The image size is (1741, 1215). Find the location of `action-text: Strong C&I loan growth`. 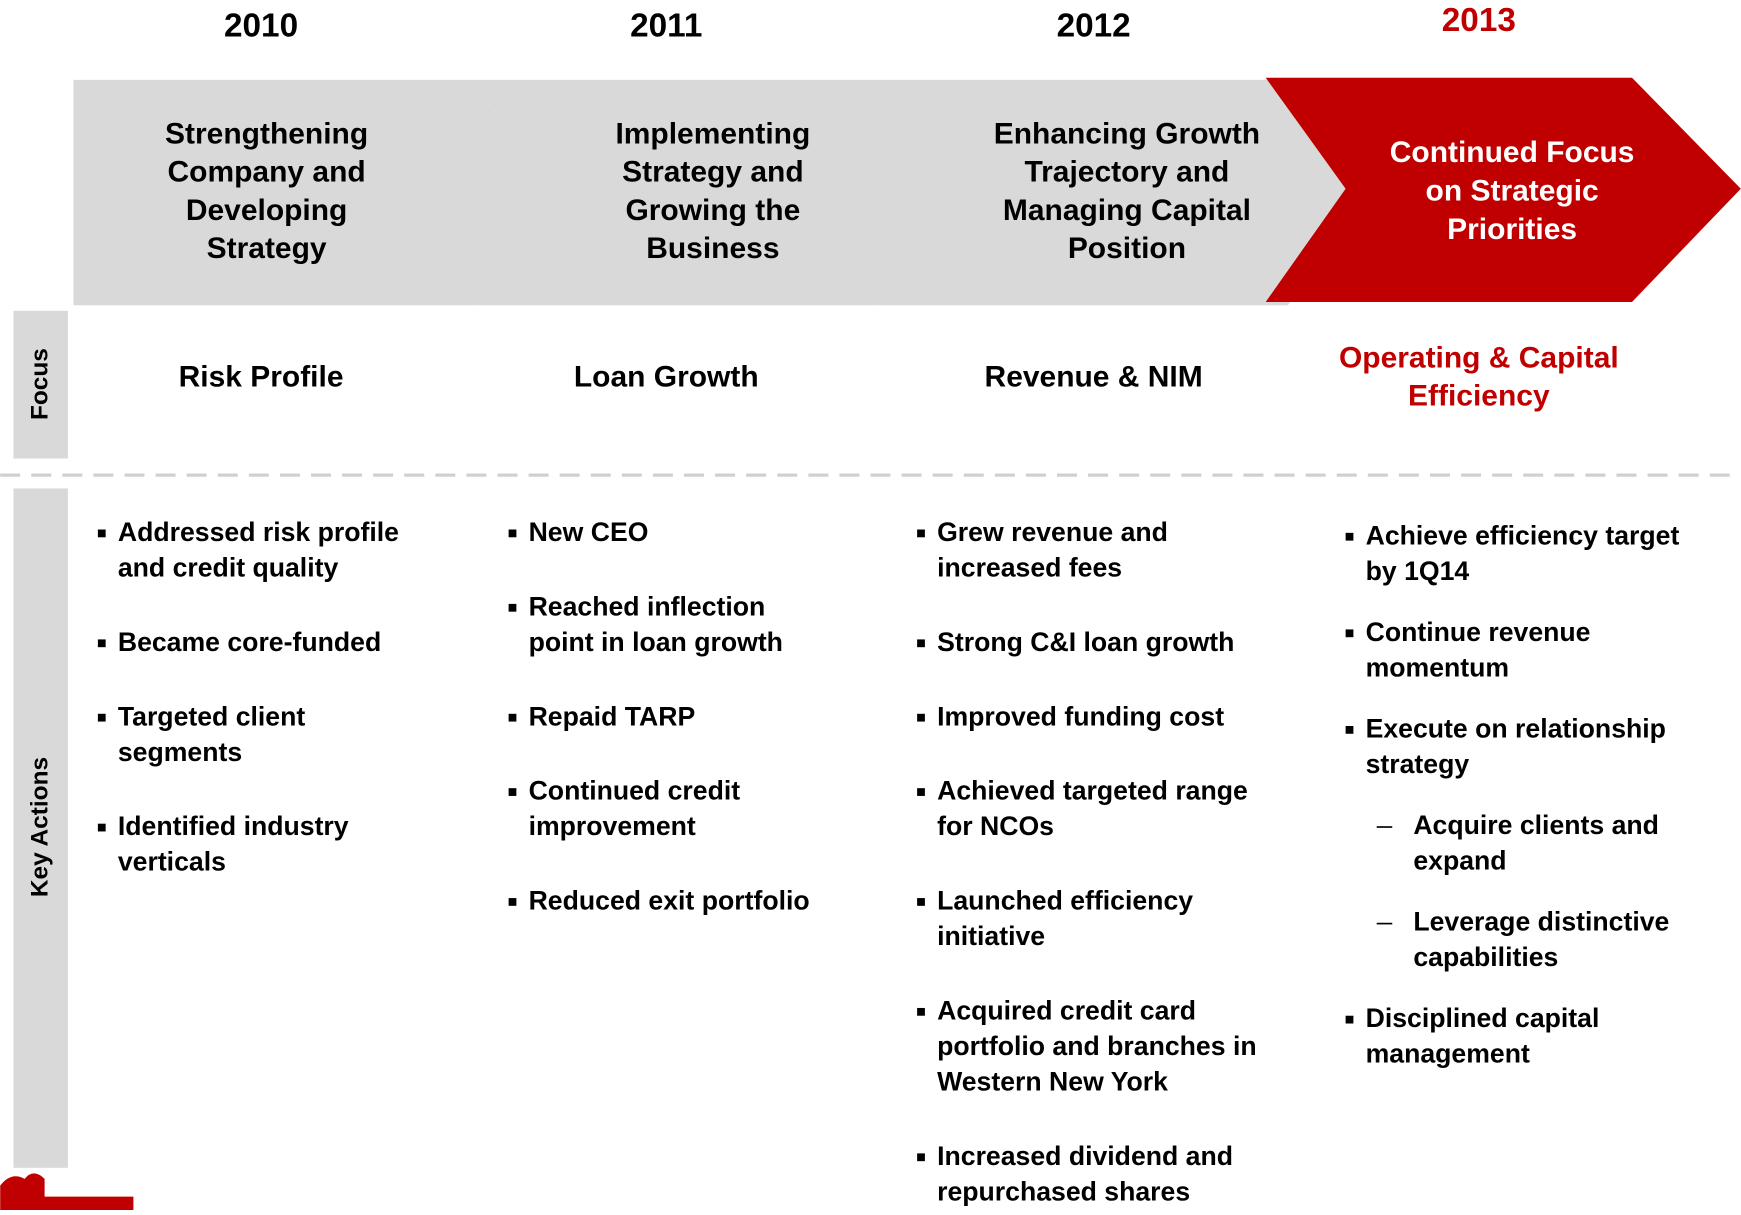

action-text: Strong C&I loan growth is located at coordinates (1085, 642).